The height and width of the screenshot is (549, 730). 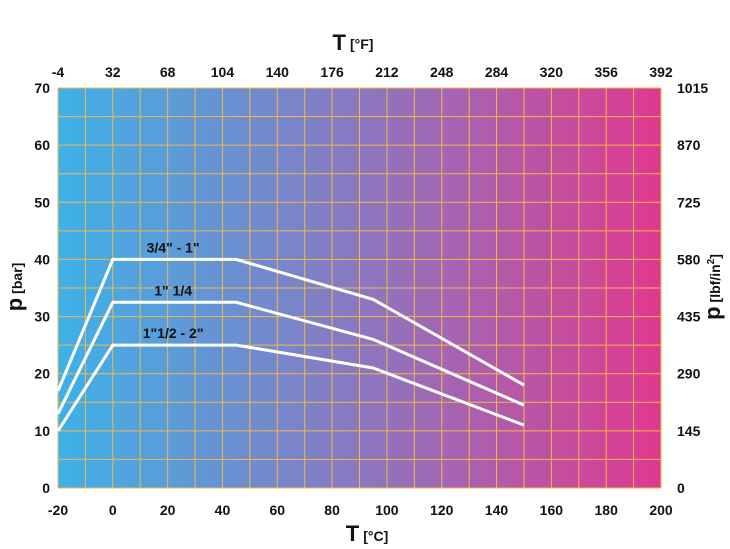 What do you see at coordinates (681, 488) in the screenshot?
I see `y-right-tick-label: 0` at bounding box center [681, 488].